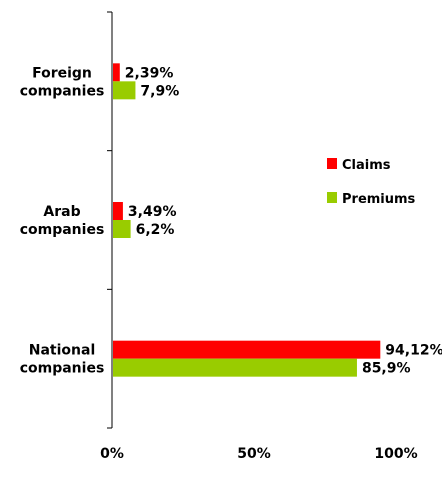  What do you see at coordinates (110, 220) in the screenshot?
I see `chart-axes` at bounding box center [110, 220].